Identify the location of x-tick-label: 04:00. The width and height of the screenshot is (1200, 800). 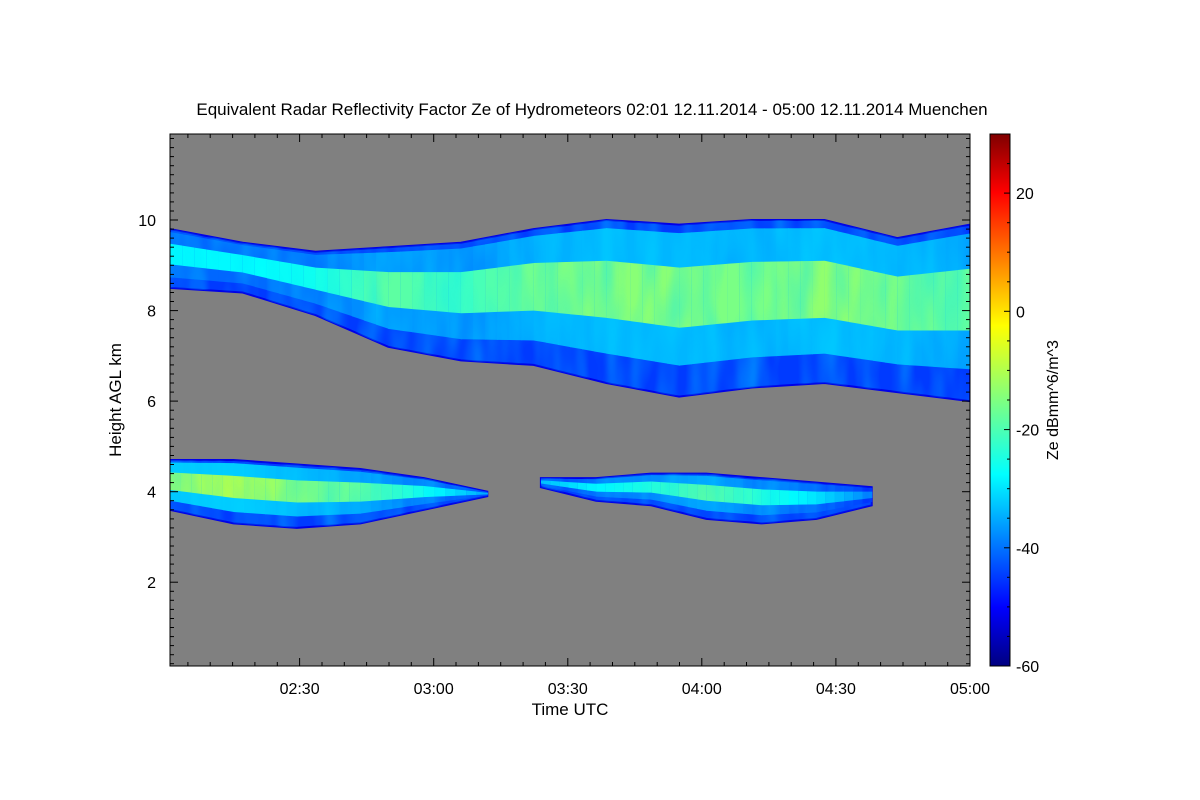
(702, 689).